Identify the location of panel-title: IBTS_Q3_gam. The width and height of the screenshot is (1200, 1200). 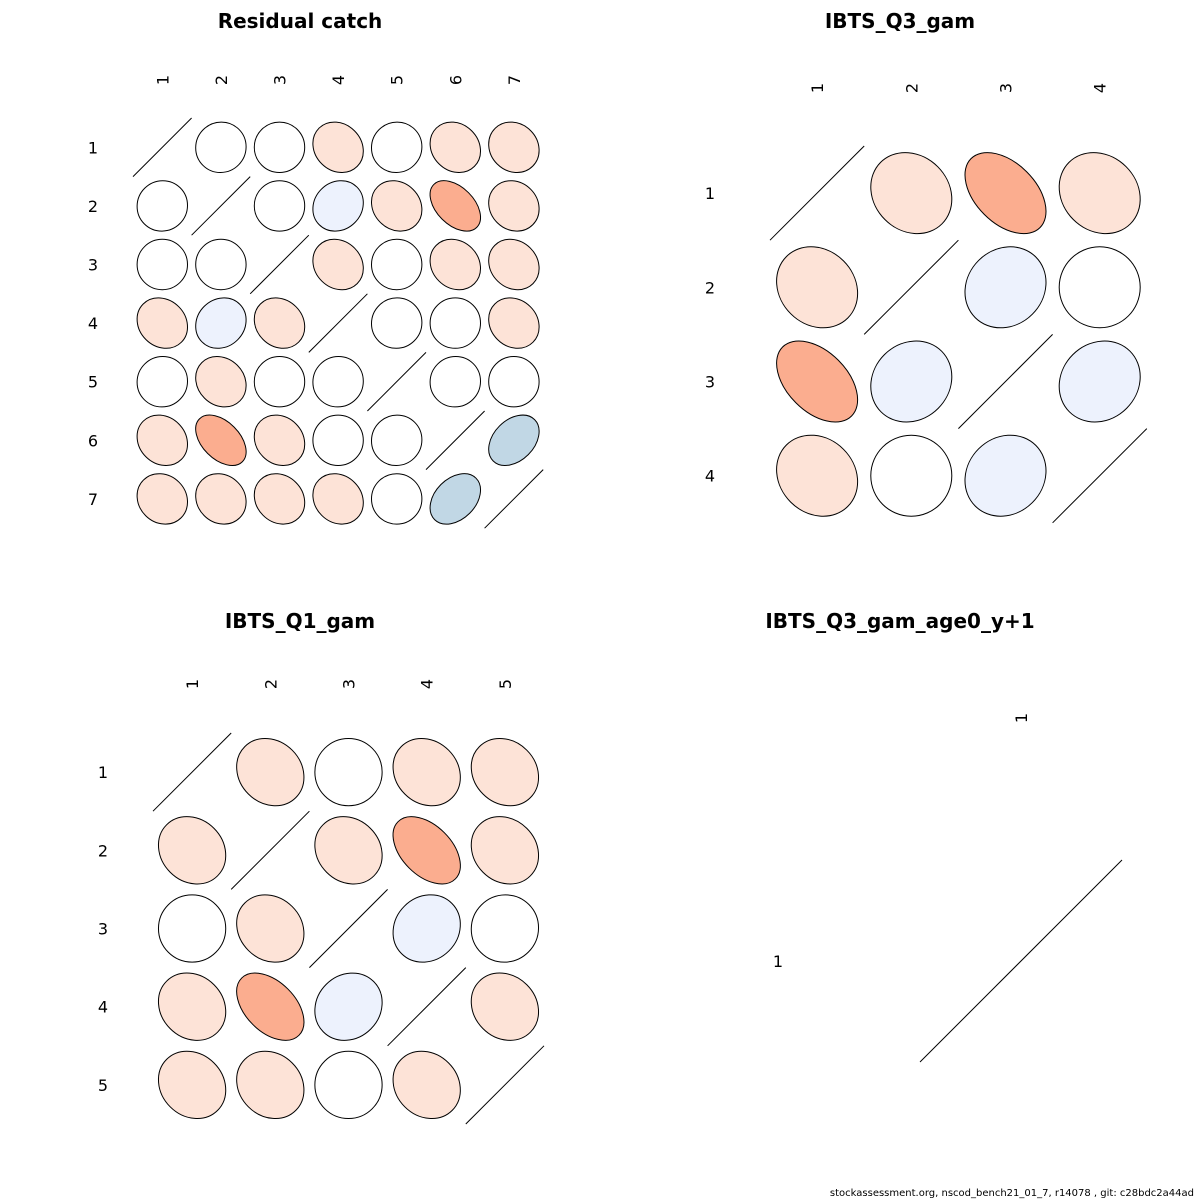
(900, 21).